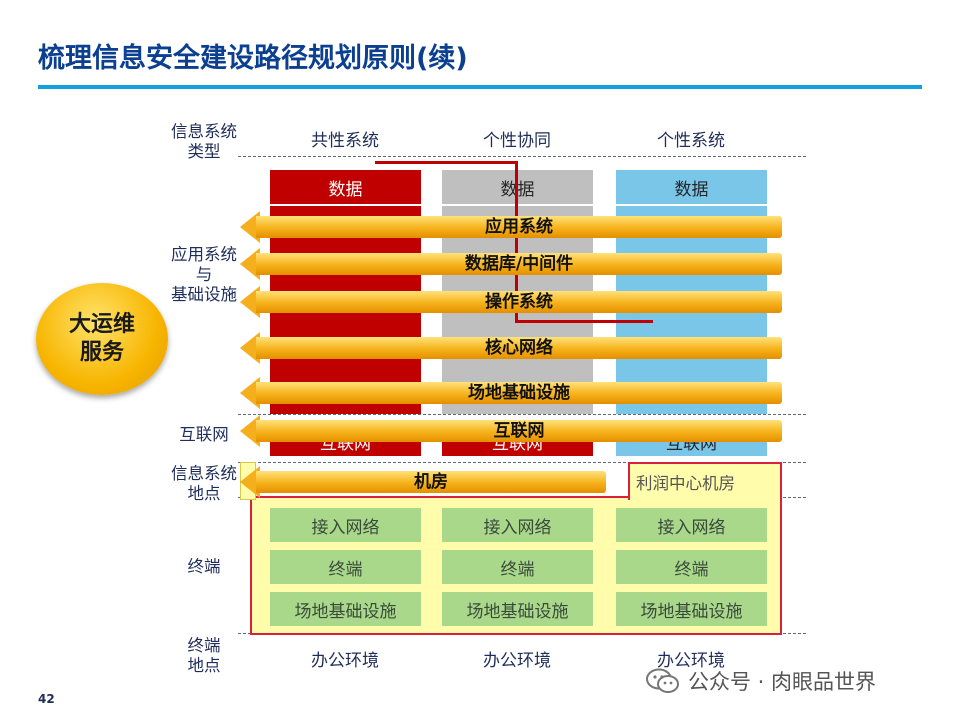 This screenshot has width=960, height=720. What do you see at coordinates (204, 483) in the screenshot?
I see `row-label-location: 信息系统 地点` at bounding box center [204, 483].